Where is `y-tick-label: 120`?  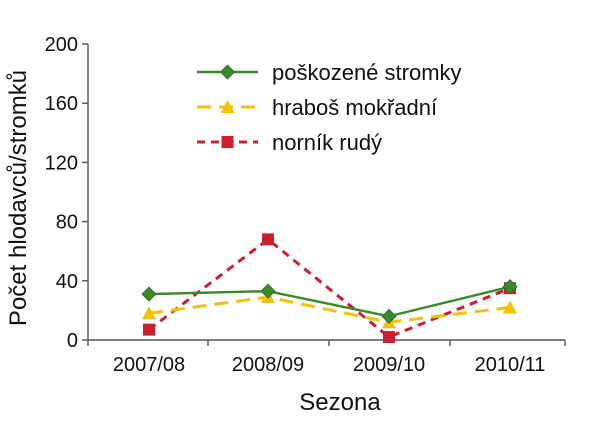
y-tick-label: 120 is located at coordinates (61, 163).